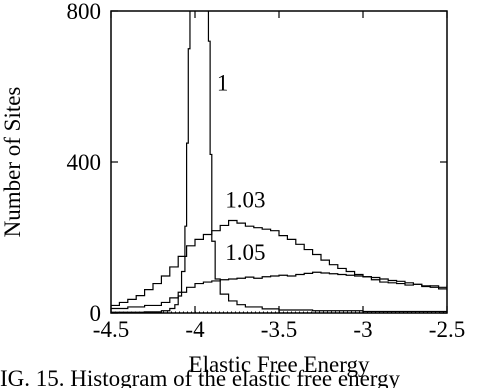  Describe the element at coordinates (223, 82) in the screenshot. I see `curve-label: 1` at that location.